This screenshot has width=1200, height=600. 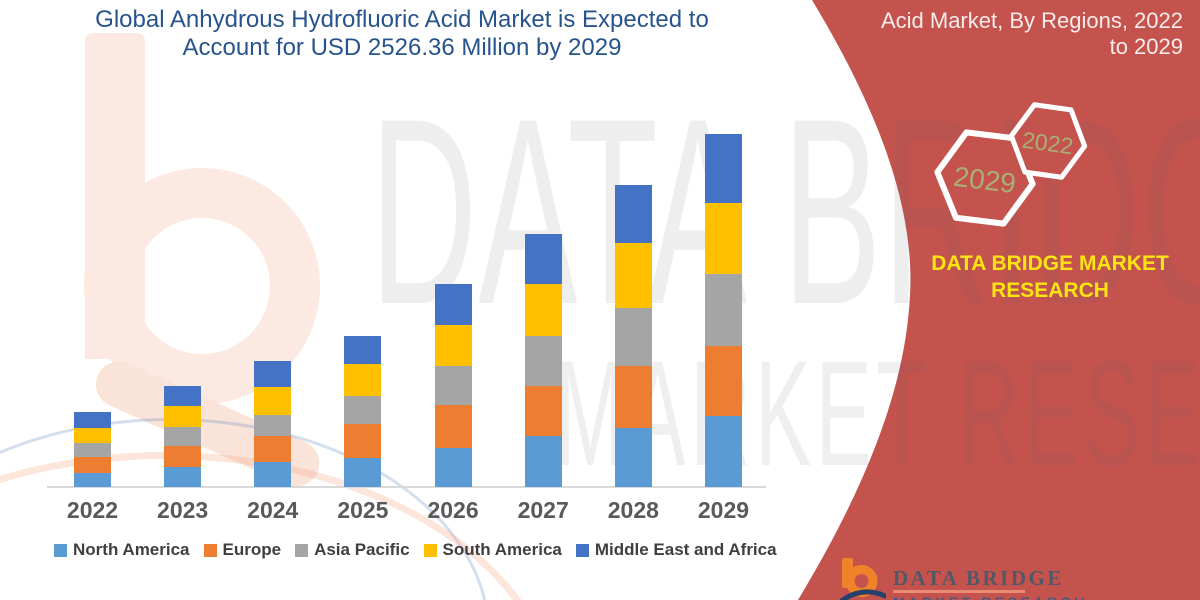 I want to click on bar-segment-2027-europe, so click(x=543, y=410).